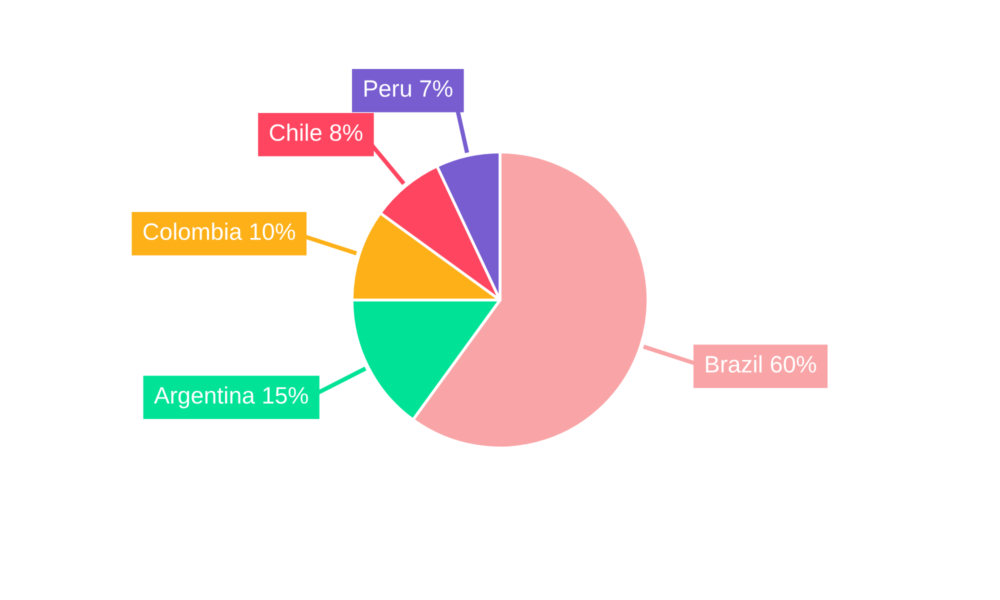 This screenshot has width=1000, height=600. Describe the element at coordinates (231, 397) in the screenshot. I see `slice-label: Argentina 15%` at that location.